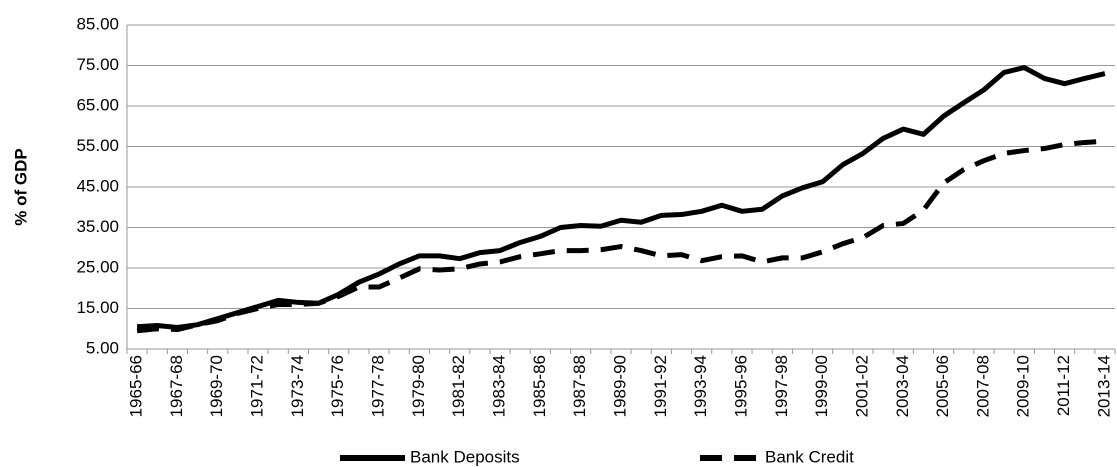  Describe the element at coordinates (579, 386) in the screenshot. I see `x-tick-label: 1987-88` at that location.